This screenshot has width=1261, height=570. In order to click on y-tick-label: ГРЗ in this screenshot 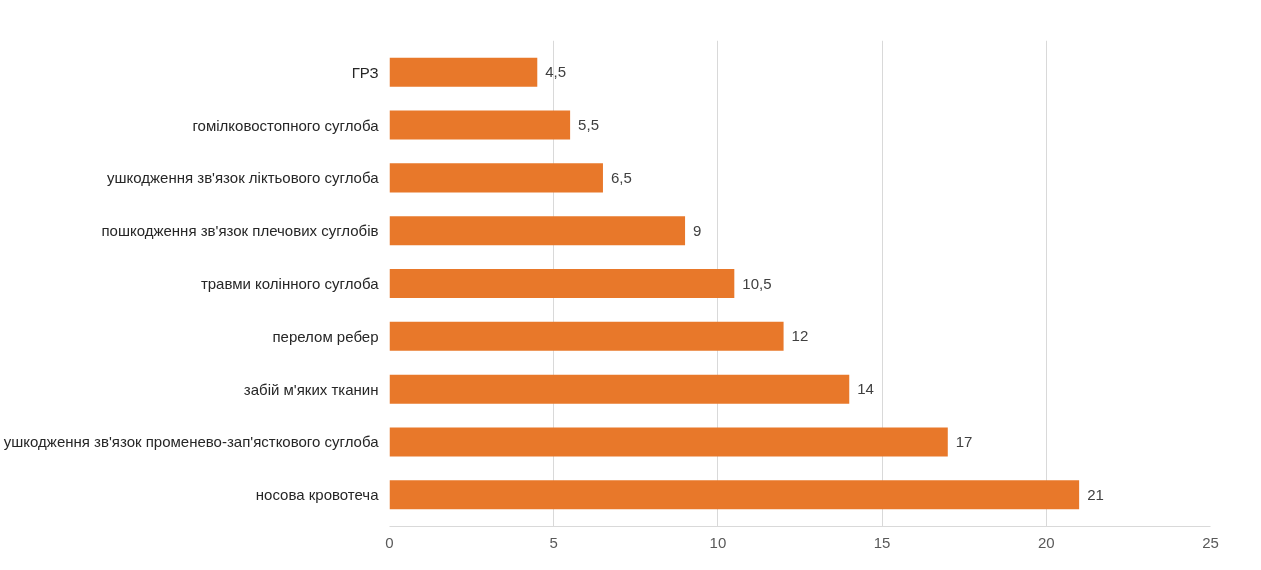, I will do `click(365, 72)`.